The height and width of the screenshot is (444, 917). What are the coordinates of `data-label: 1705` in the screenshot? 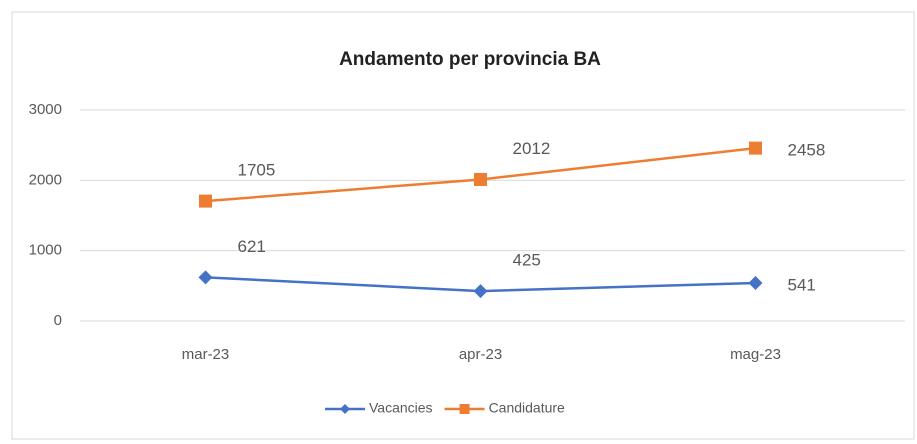 It's located at (257, 170).